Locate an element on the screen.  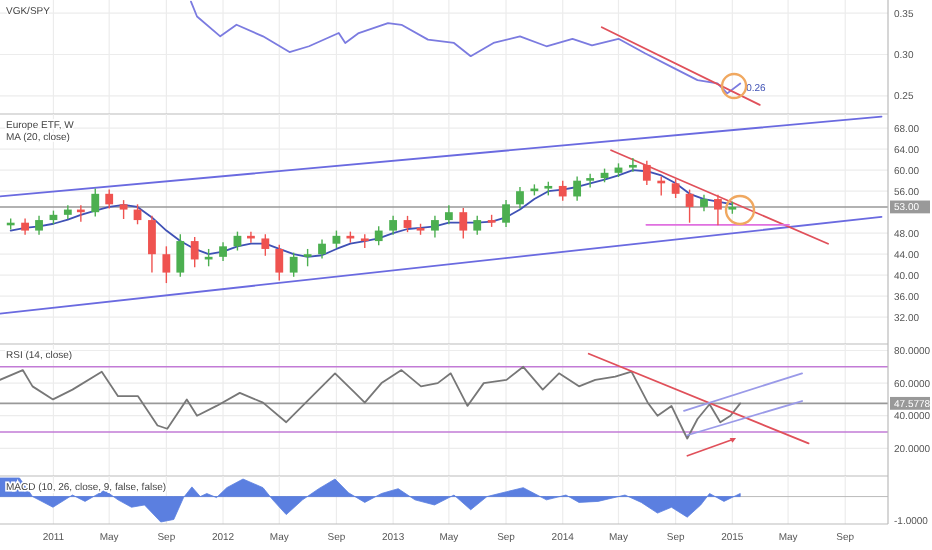
line-series is located at coordinates (371, 402).